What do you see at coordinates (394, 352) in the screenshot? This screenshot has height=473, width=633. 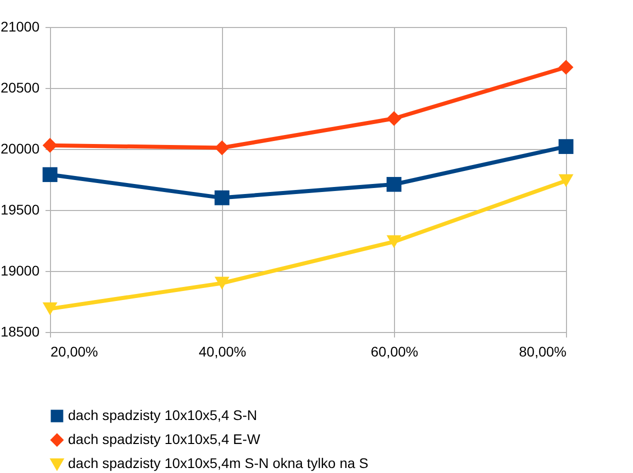 I see `x-tick-label: 60,00%` at bounding box center [394, 352].